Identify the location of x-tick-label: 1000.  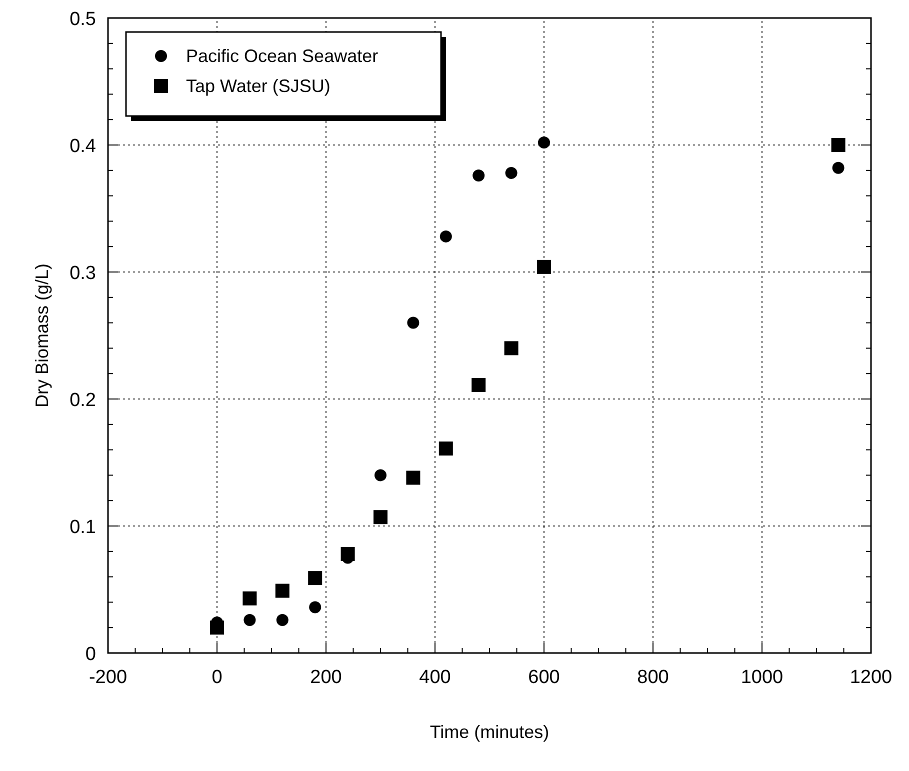
(762, 677).